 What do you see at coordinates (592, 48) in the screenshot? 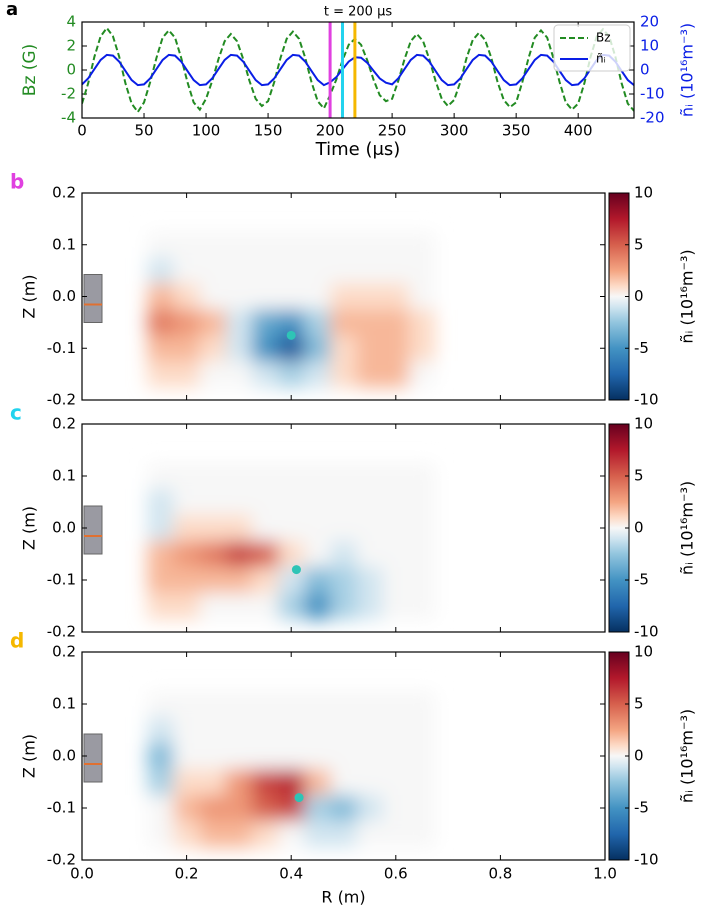
I see `legend-box` at bounding box center [592, 48].